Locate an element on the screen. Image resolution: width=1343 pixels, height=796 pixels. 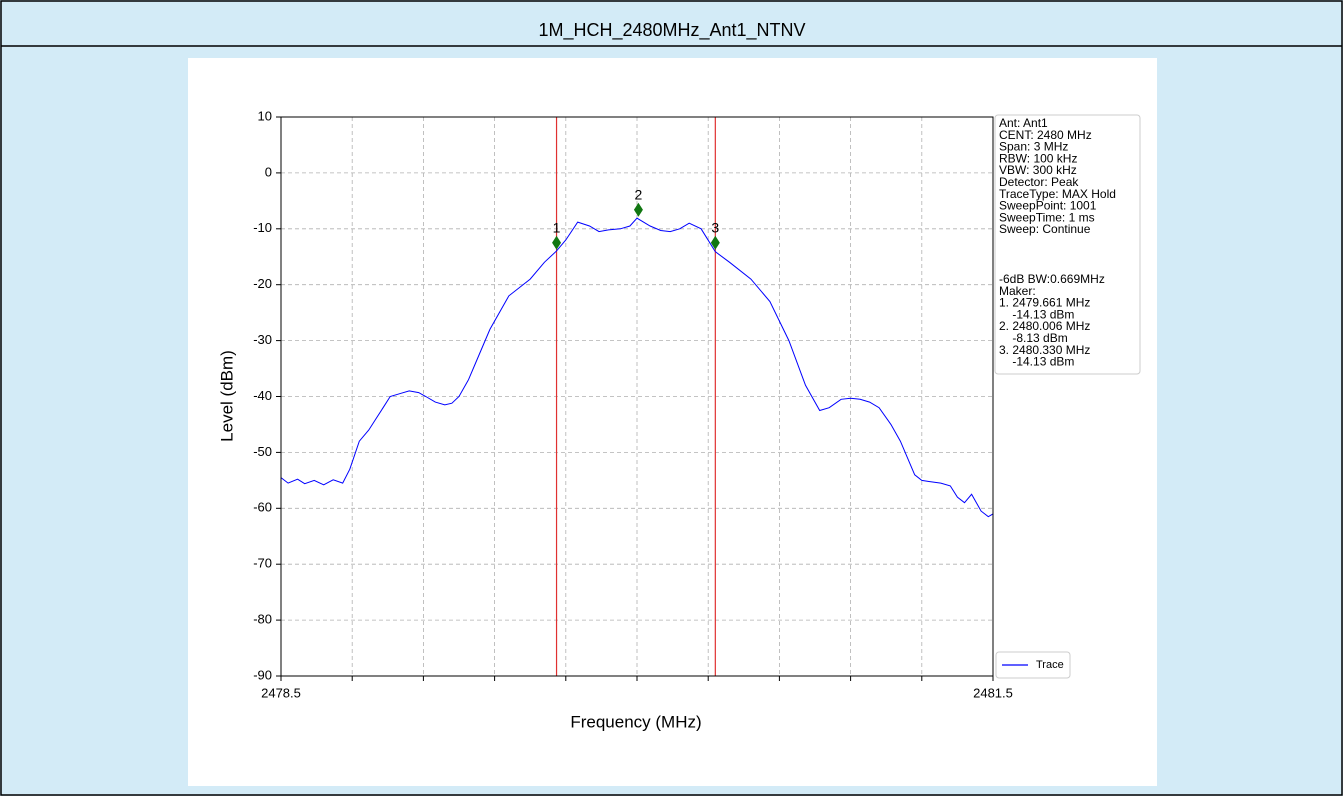
info-line: CENT: 2480 MHz is located at coordinates (1045, 135).